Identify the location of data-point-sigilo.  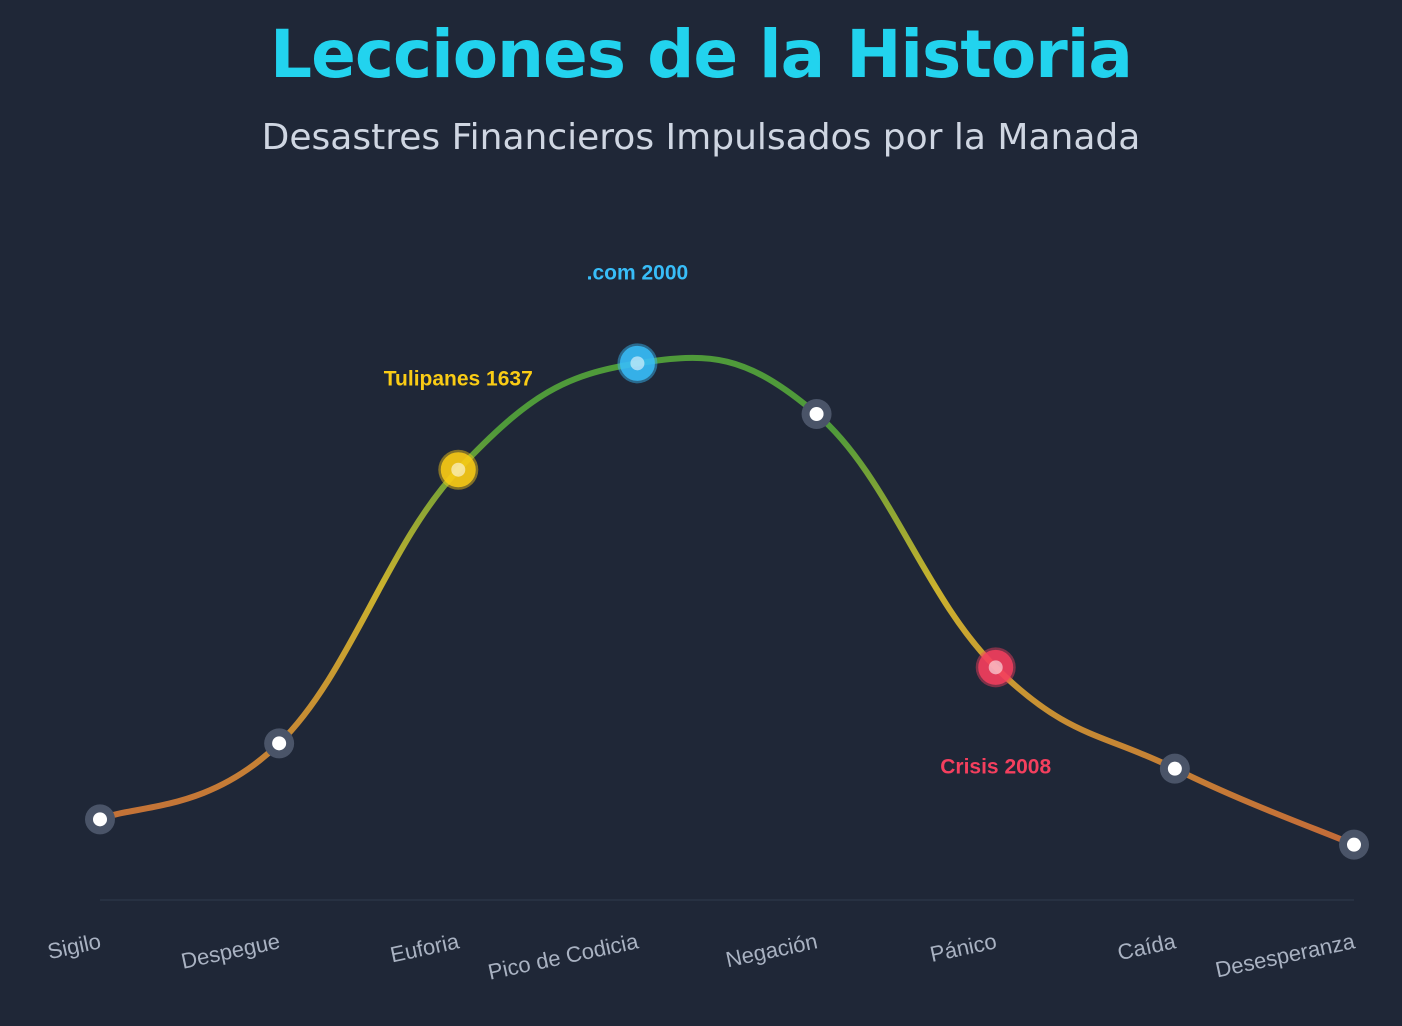
(100, 819).